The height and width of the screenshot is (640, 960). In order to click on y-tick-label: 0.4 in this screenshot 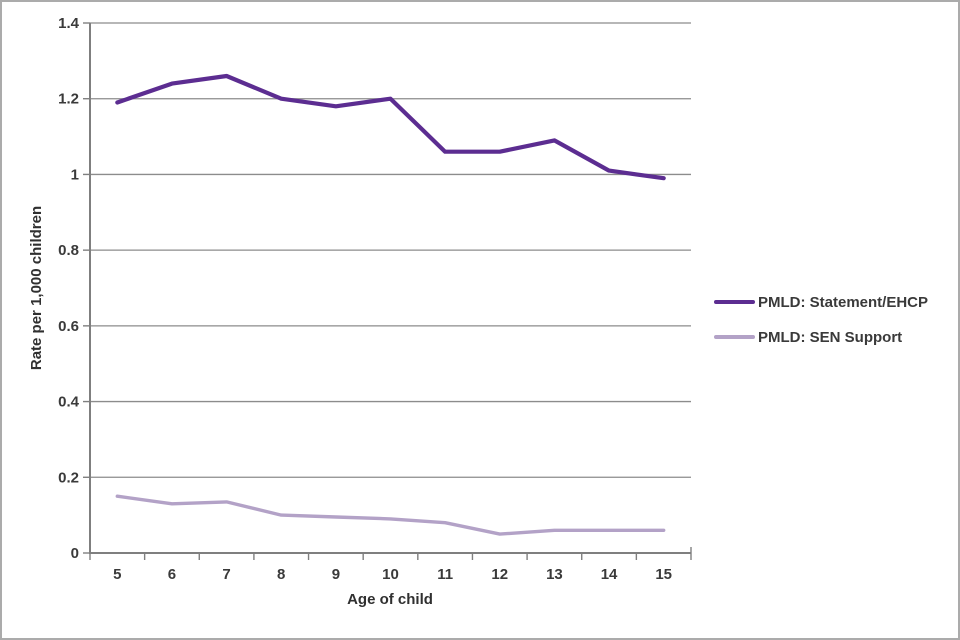, I will do `click(69, 402)`.